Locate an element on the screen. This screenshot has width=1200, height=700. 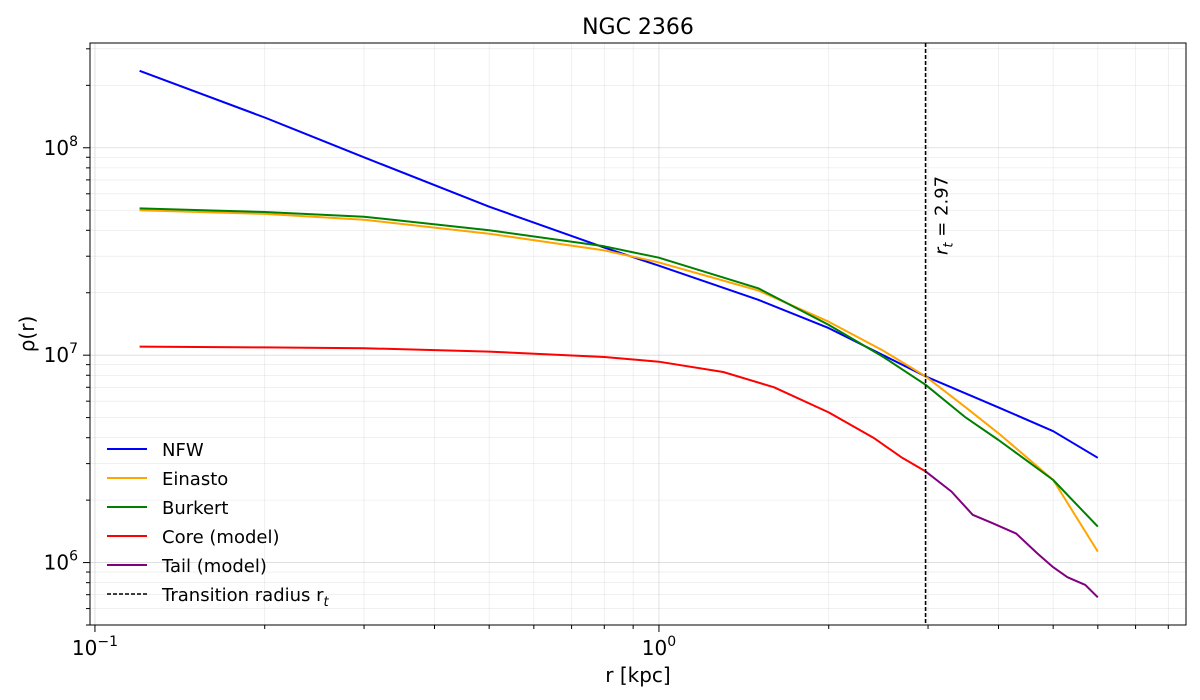
chart-title: NGC 2366 is located at coordinates (638, 27).